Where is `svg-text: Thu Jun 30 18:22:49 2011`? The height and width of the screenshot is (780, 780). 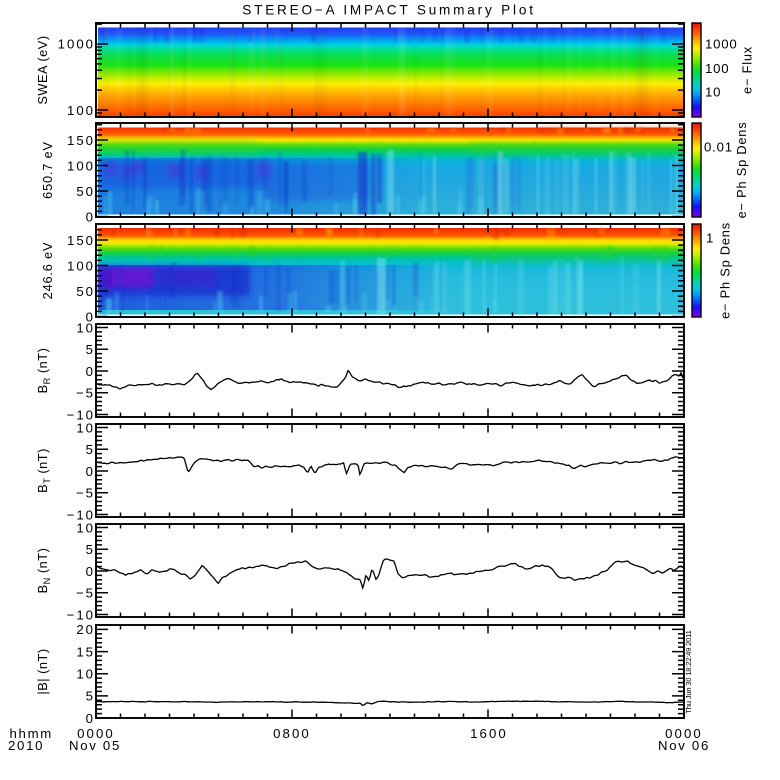 svg-text: Thu Jun 30 18:22:49 2011 is located at coordinates (688, 671).